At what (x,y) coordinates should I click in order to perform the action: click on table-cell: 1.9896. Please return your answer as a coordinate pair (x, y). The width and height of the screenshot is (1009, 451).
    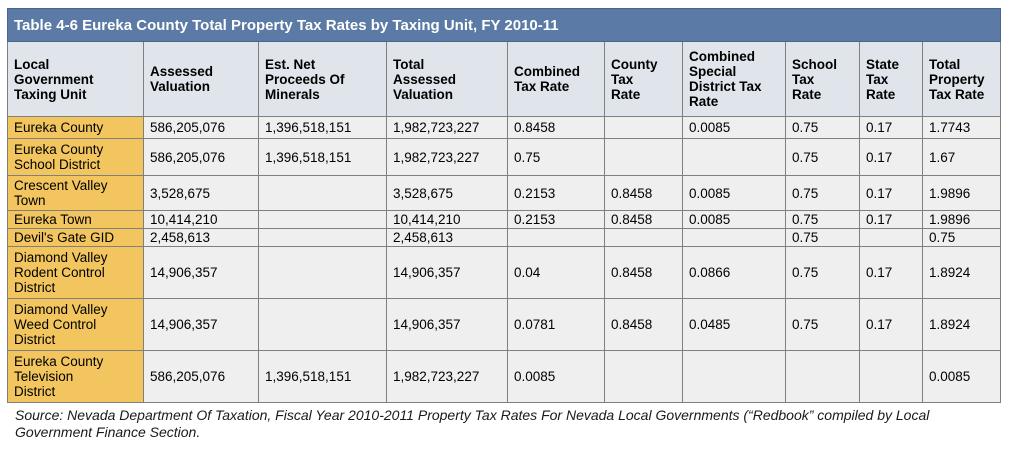
    Looking at the image, I should click on (961, 193).